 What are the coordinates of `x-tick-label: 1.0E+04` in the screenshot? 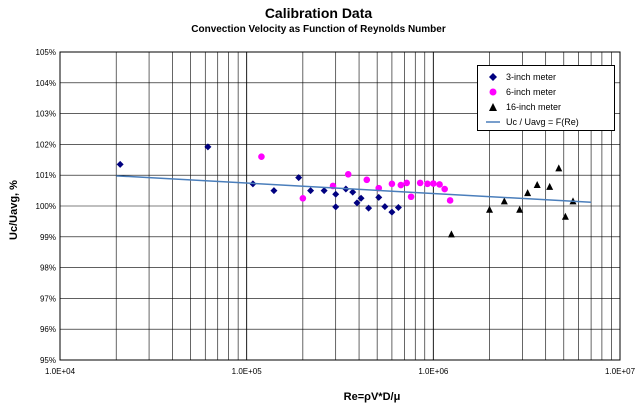 It's located at (60, 371).